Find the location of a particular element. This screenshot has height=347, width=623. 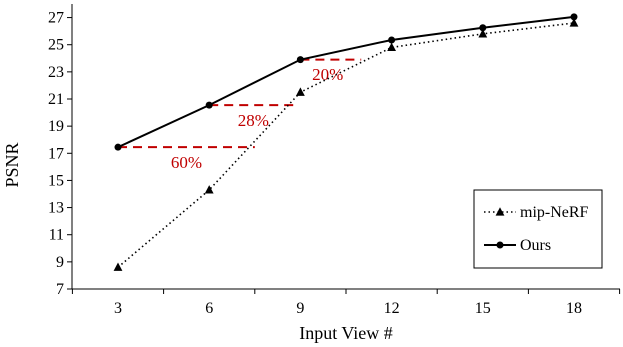

x-axis-label: Input View # is located at coordinates (346, 333).